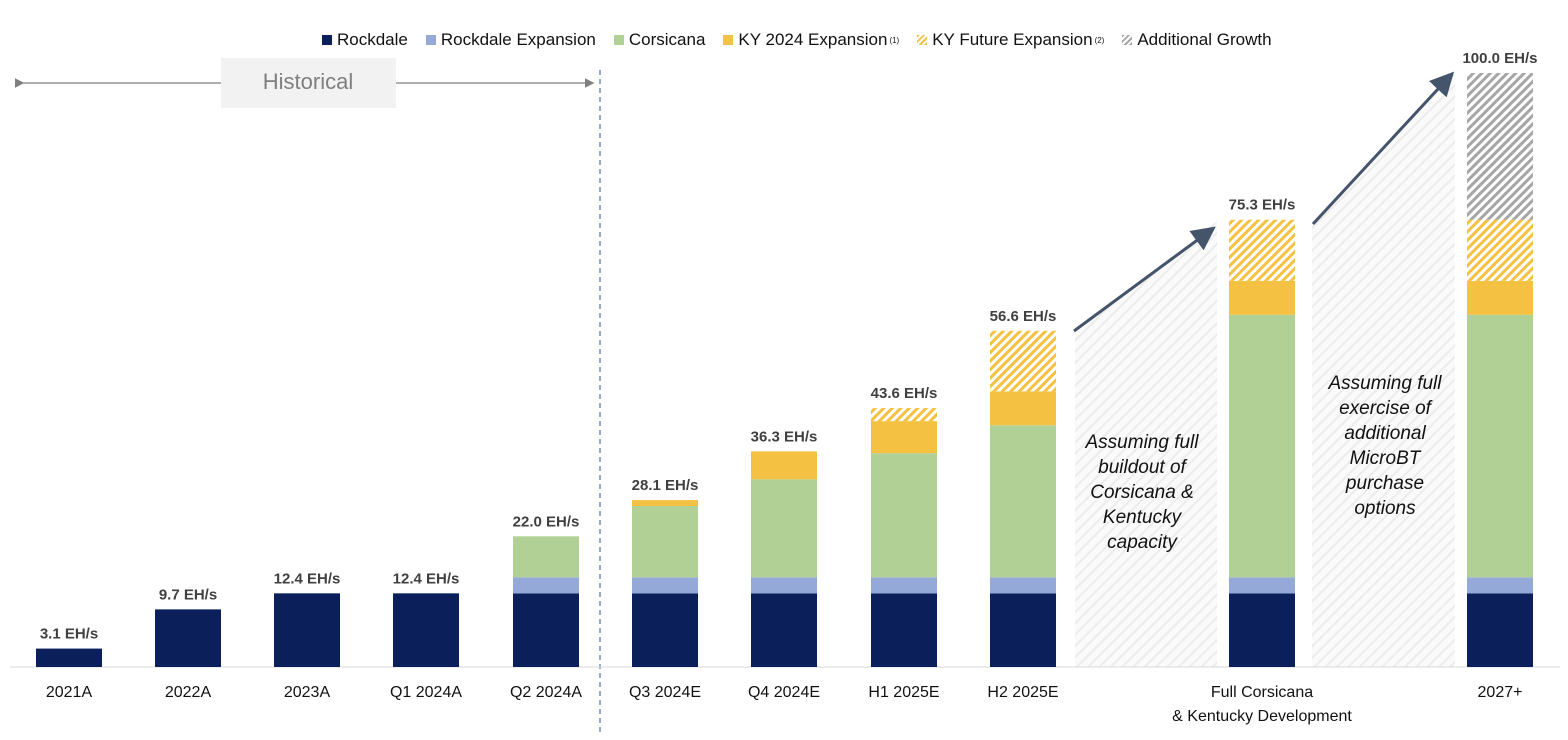 This screenshot has height=740, width=1568. Describe the element at coordinates (1142, 442) in the screenshot. I see `annotation-buildout: Assuming full` at that location.